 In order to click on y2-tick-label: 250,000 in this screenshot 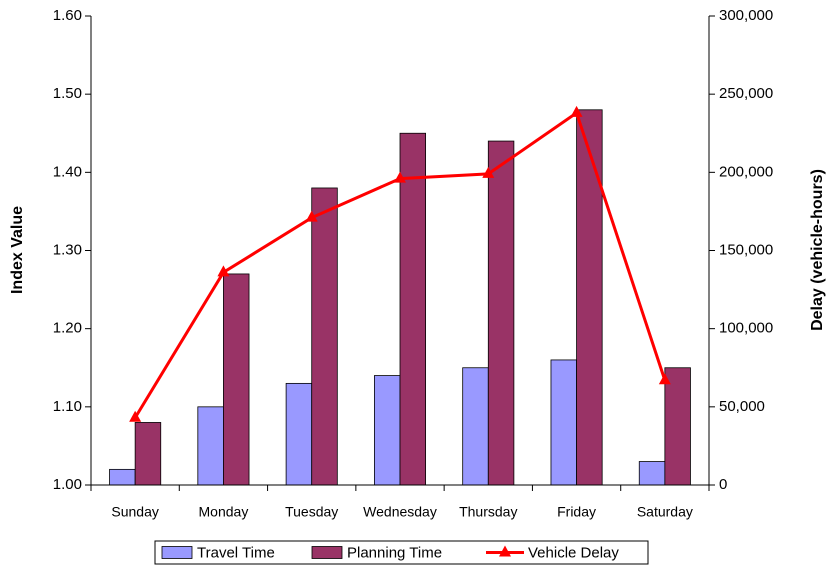, I will do `click(746, 93)`.